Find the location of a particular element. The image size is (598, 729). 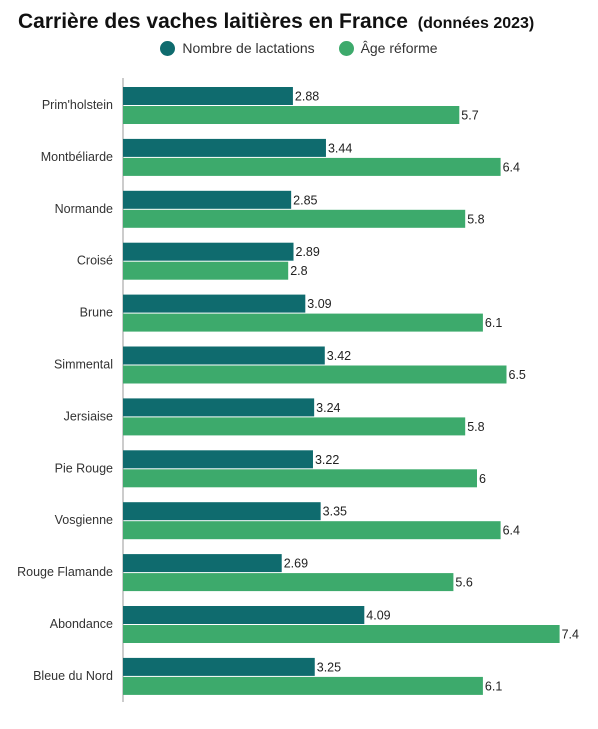

category-label: Bleue du Nord is located at coordinates (73, 676).